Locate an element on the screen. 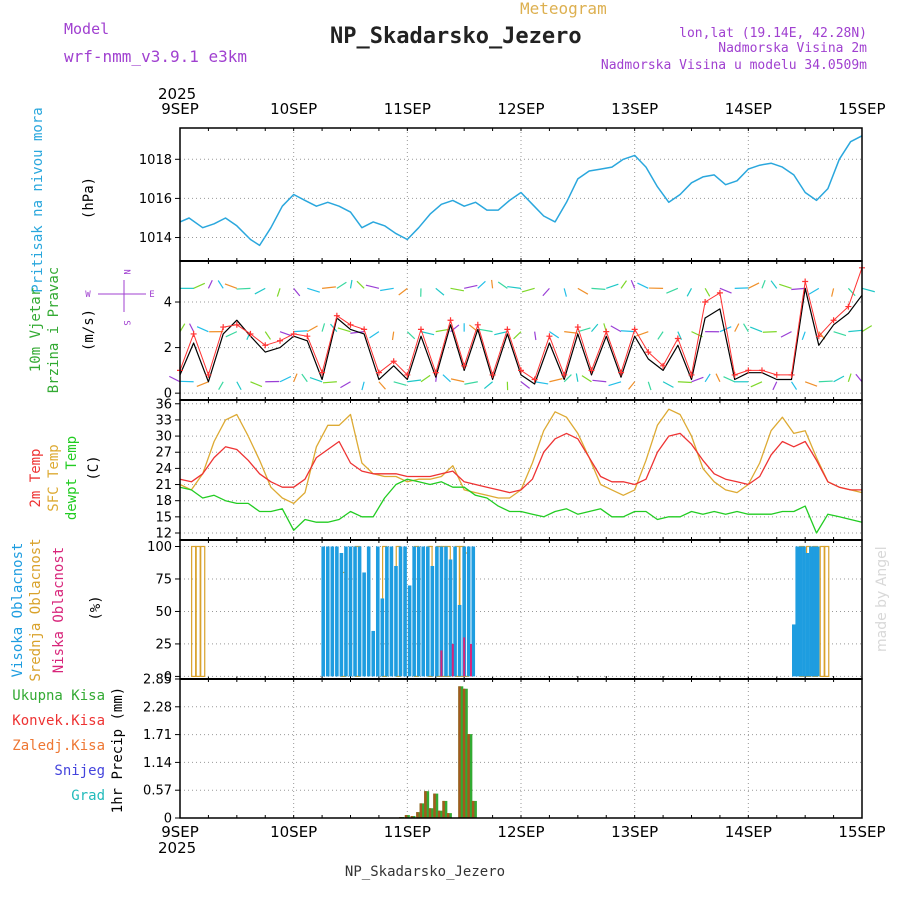 Image resolution: width=900 pixels, height=900 pixels. temp-ytick-label: 18 is located at coordinates (163, 501).